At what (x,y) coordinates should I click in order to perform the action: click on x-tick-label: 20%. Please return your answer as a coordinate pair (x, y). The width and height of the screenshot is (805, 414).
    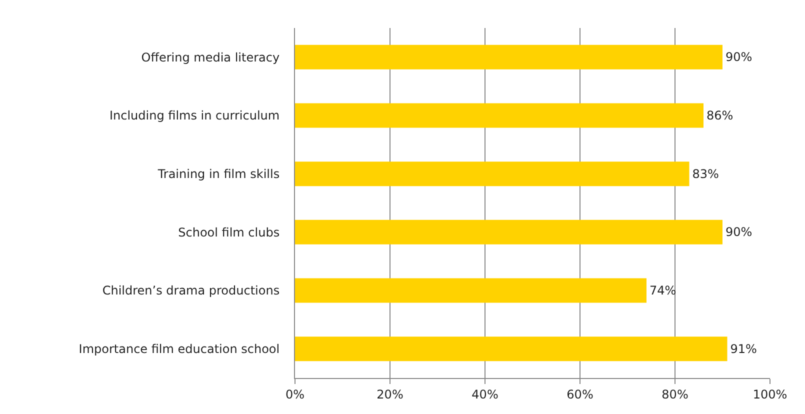
    Looking at the image, I should click on (390, 394).